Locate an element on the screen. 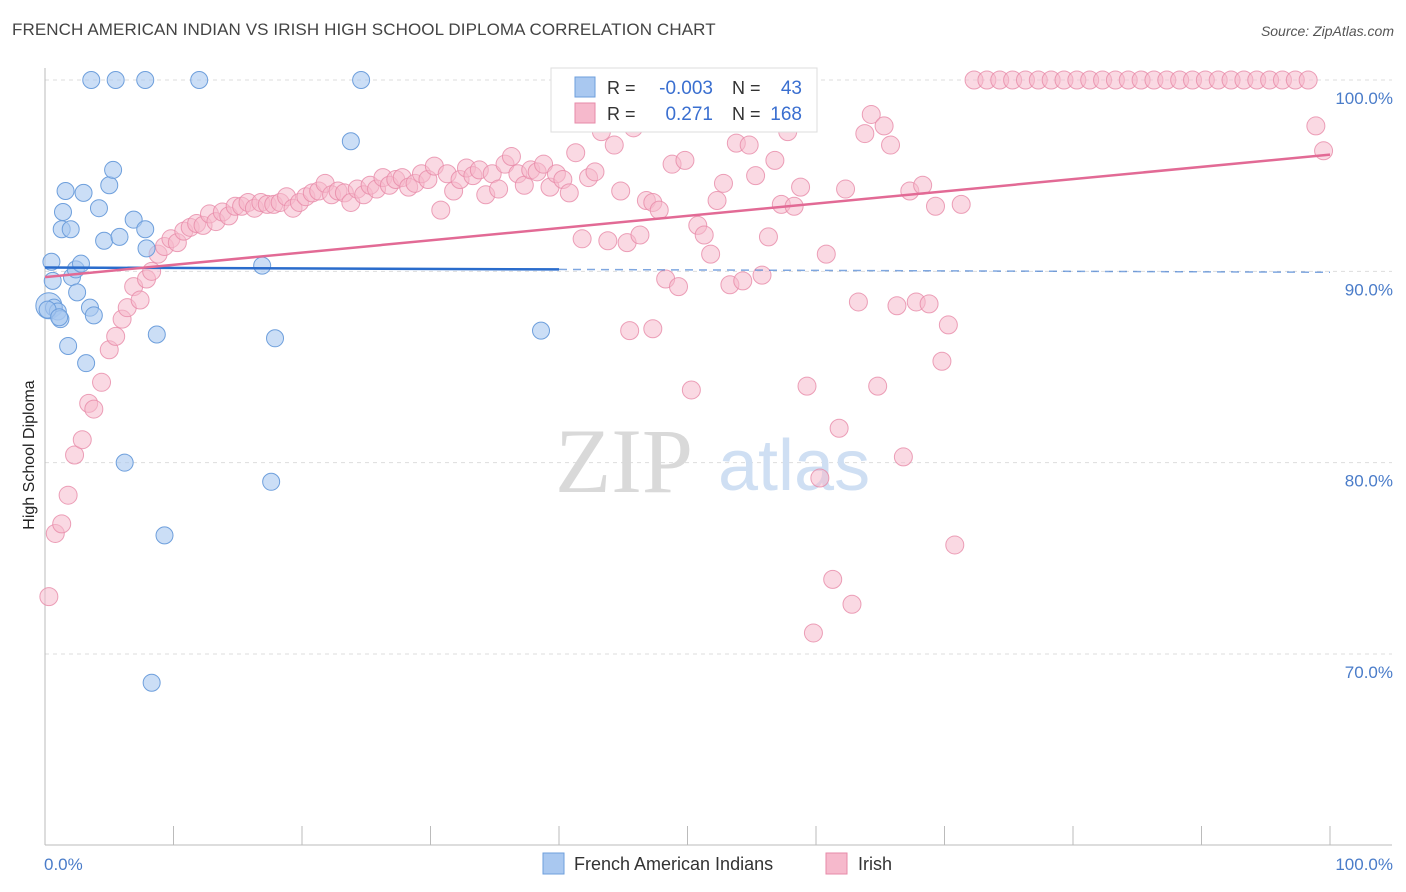  legend-n-value-pink: 168 is located at coordinates (786, 114).